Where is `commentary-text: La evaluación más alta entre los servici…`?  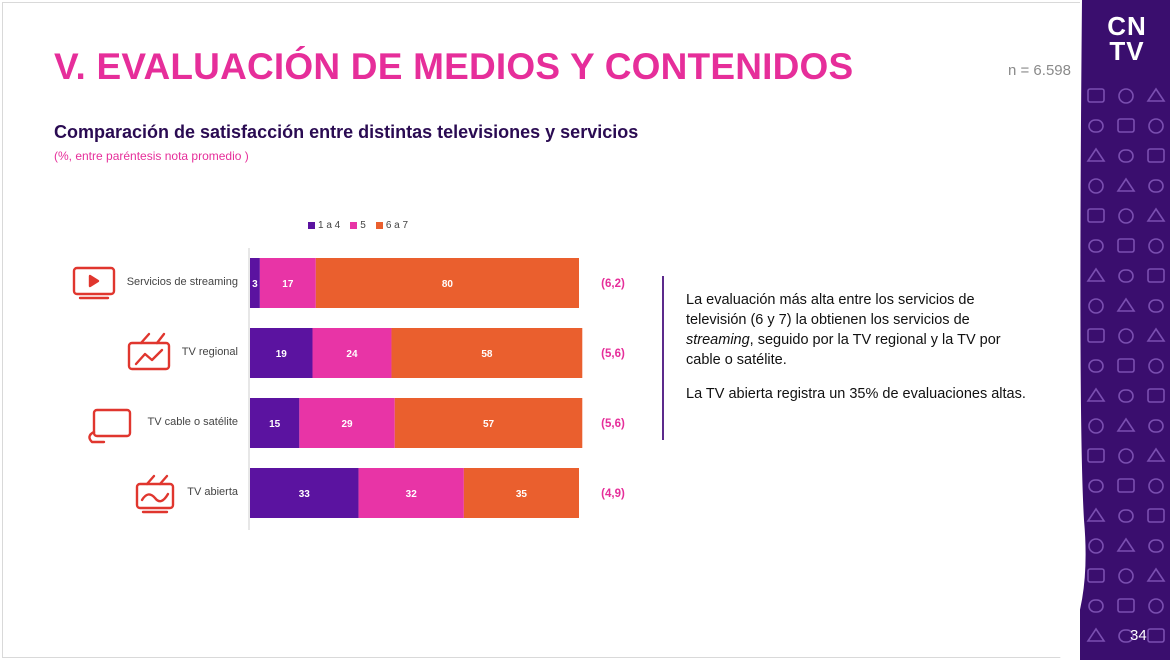 commentary-text: La evaluación más alta entre los servici… is located at coordinates (856, 354).